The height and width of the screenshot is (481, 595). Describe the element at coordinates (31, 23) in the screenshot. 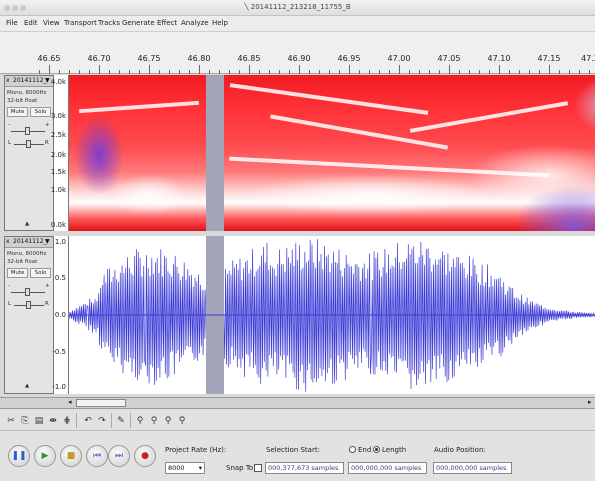

I see `menu-edit: Edit` at that location.